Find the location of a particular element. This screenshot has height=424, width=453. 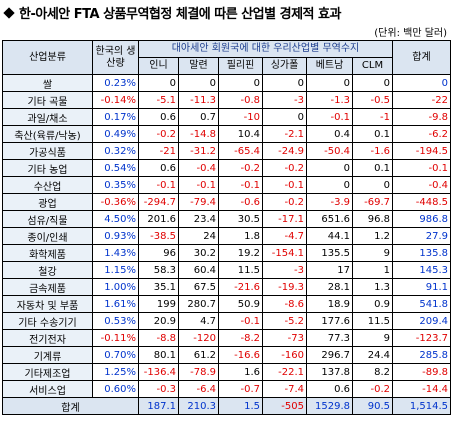

header-cell: 싱가폴 is located at coordinates (284, 66).